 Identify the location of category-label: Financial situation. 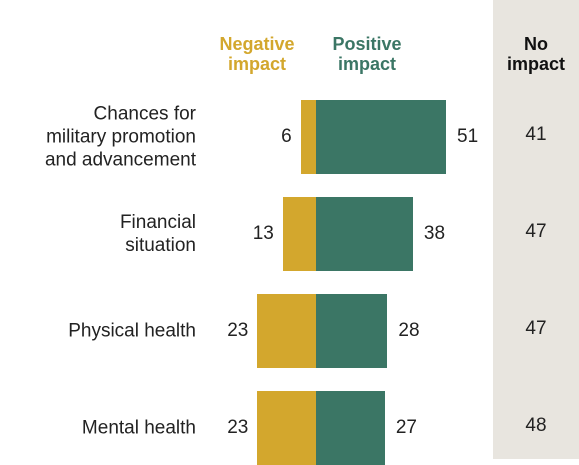
(157, 234).